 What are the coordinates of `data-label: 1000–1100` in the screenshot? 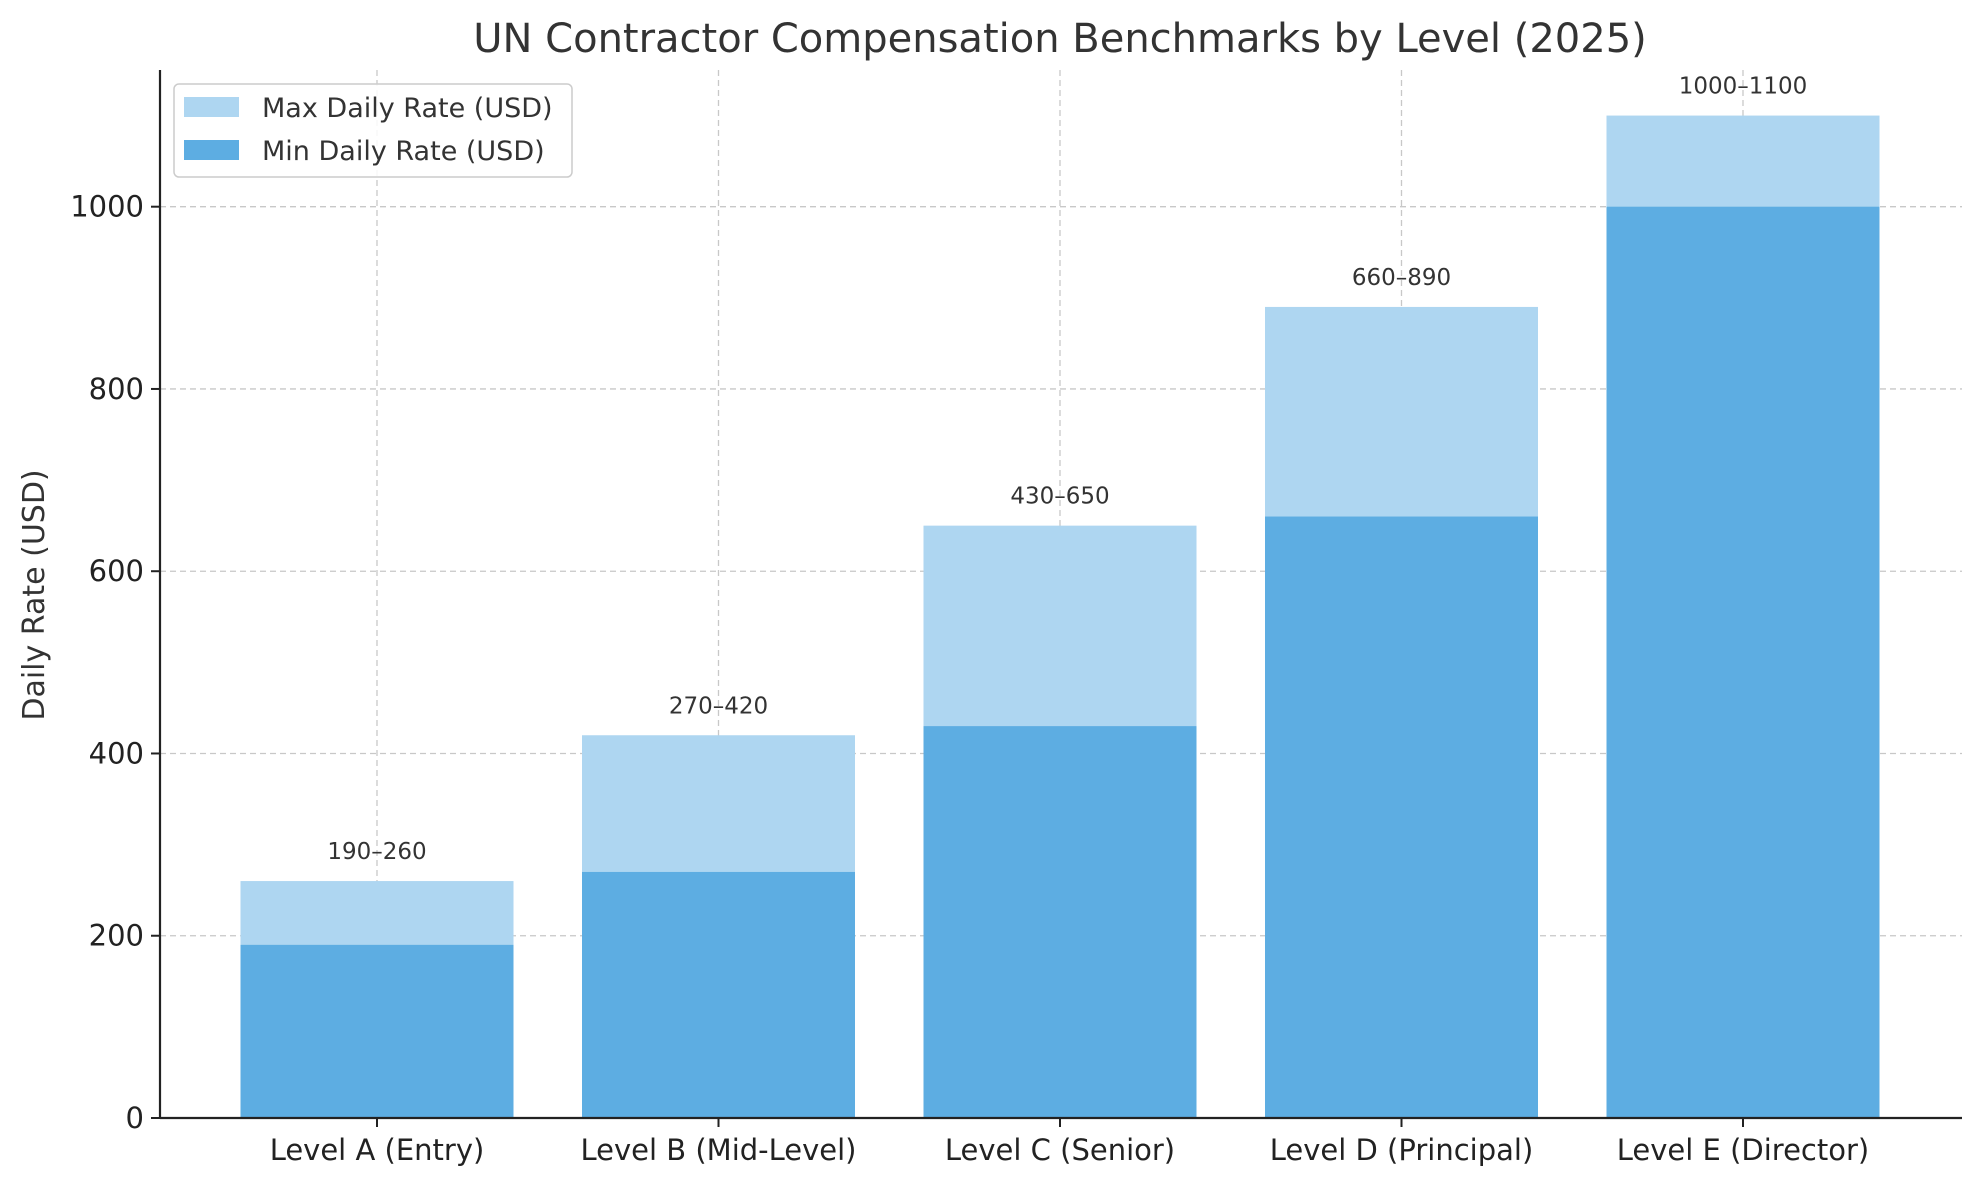 It's located at (1743, 87).